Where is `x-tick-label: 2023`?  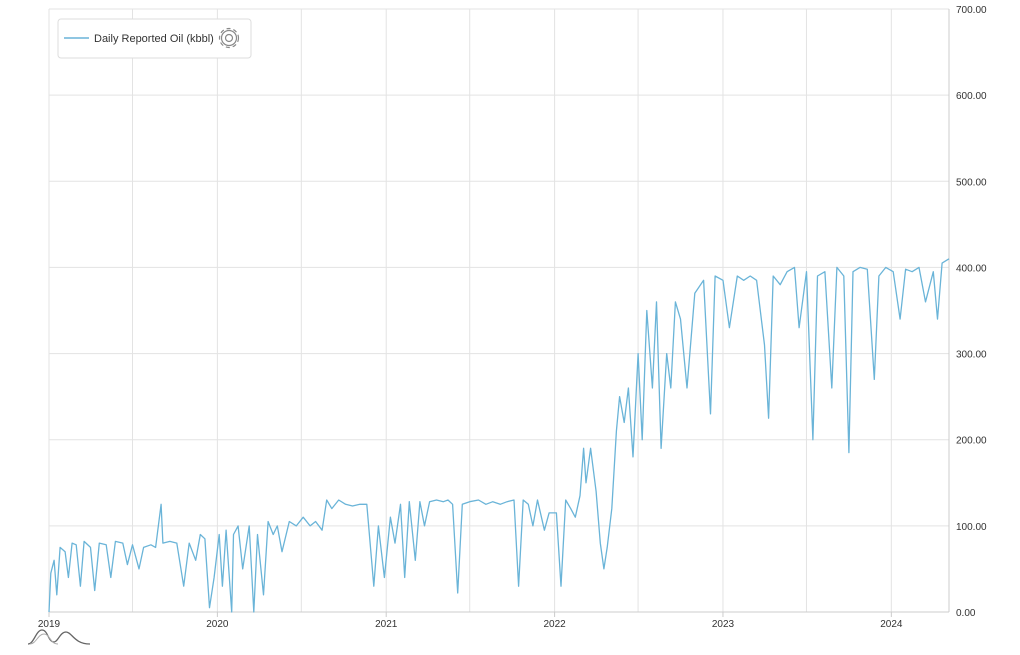
x-tick-label: 2023 is located at coordinates (723, 624).